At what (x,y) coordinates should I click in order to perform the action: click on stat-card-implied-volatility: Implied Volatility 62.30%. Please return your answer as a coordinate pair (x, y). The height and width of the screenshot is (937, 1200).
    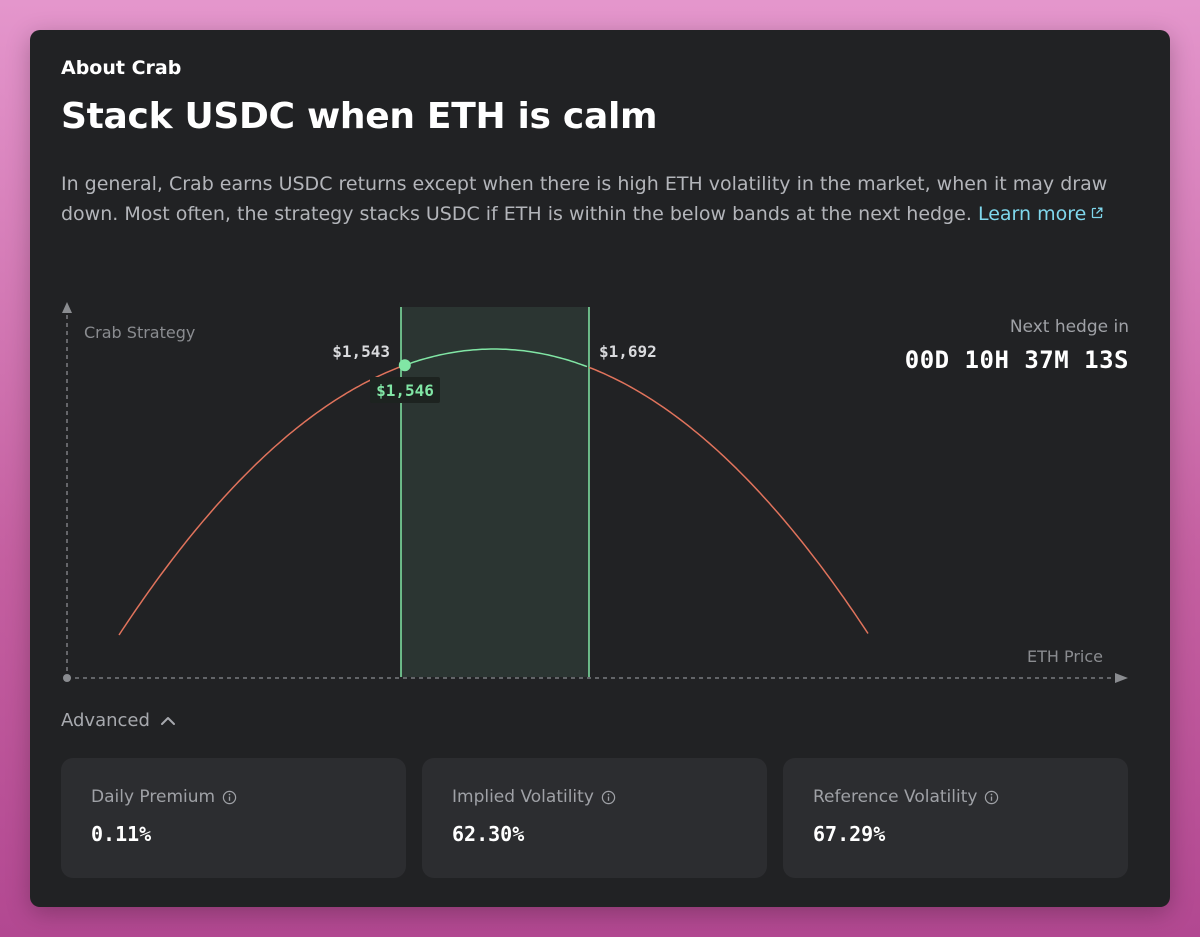
    Looking at the image, I should click on (594, 818).